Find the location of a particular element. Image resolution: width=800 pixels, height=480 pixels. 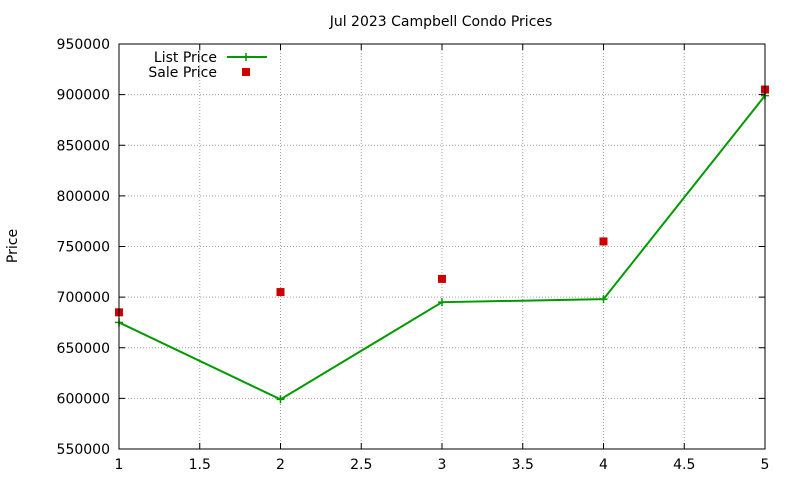

x-tick-label: 1.5 is located at coordinates (200, 465).